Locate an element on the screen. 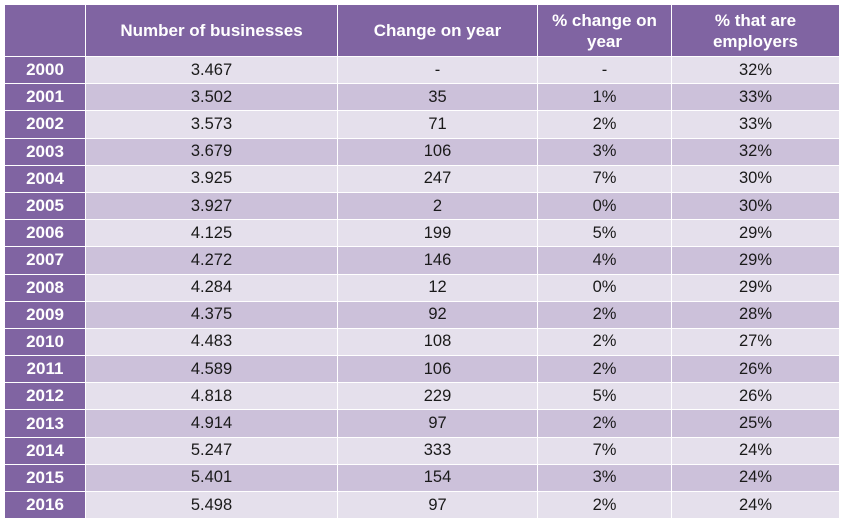  businesses-cell: 4.589 is located at coordinates (212, 369).